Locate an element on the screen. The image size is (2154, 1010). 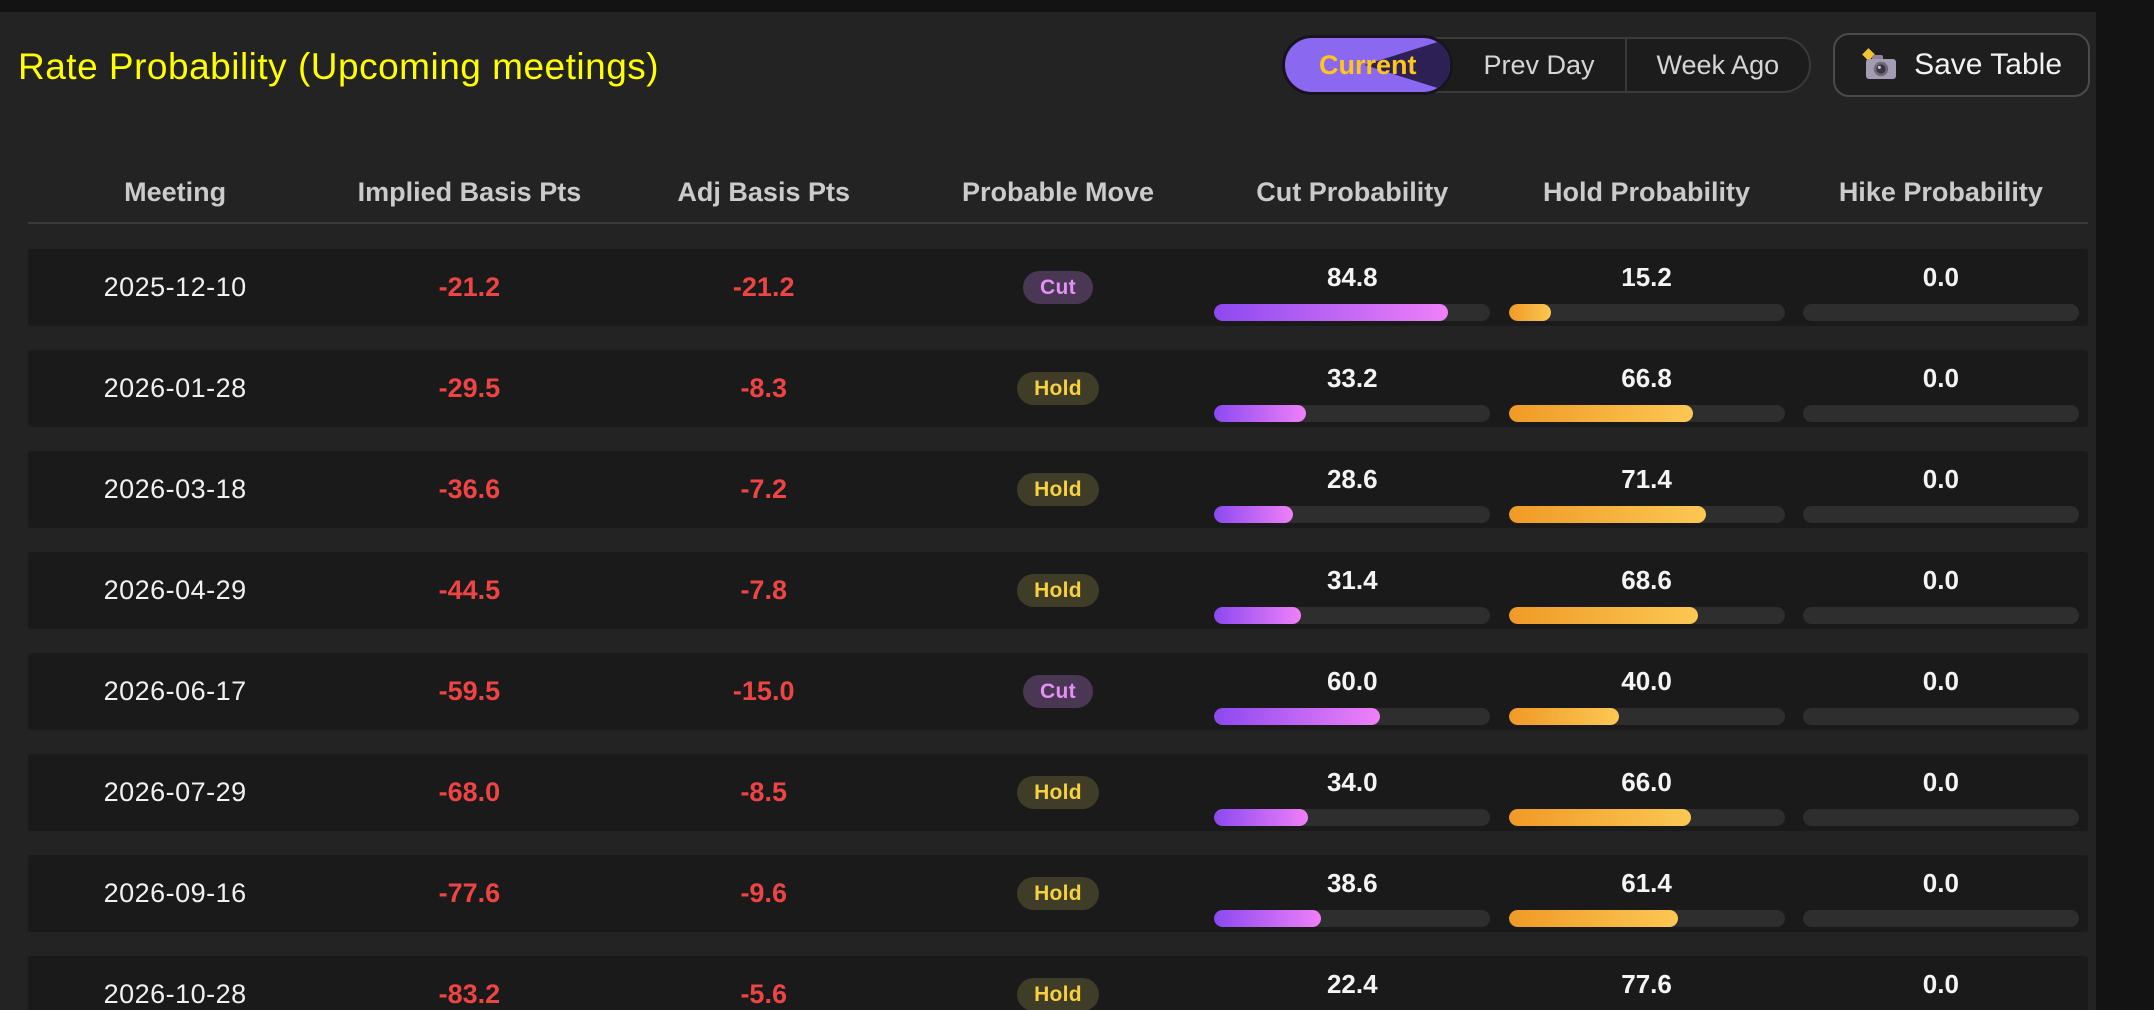
cut-probability-value: 22.4 is located at coordinates (1352, 984).